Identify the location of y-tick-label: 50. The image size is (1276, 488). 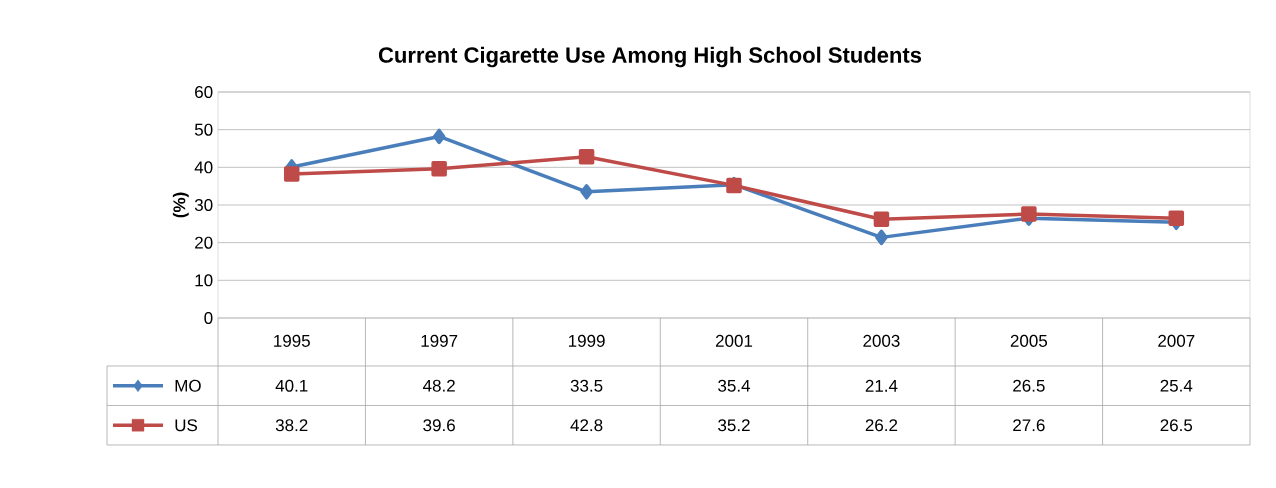
(203, 129).